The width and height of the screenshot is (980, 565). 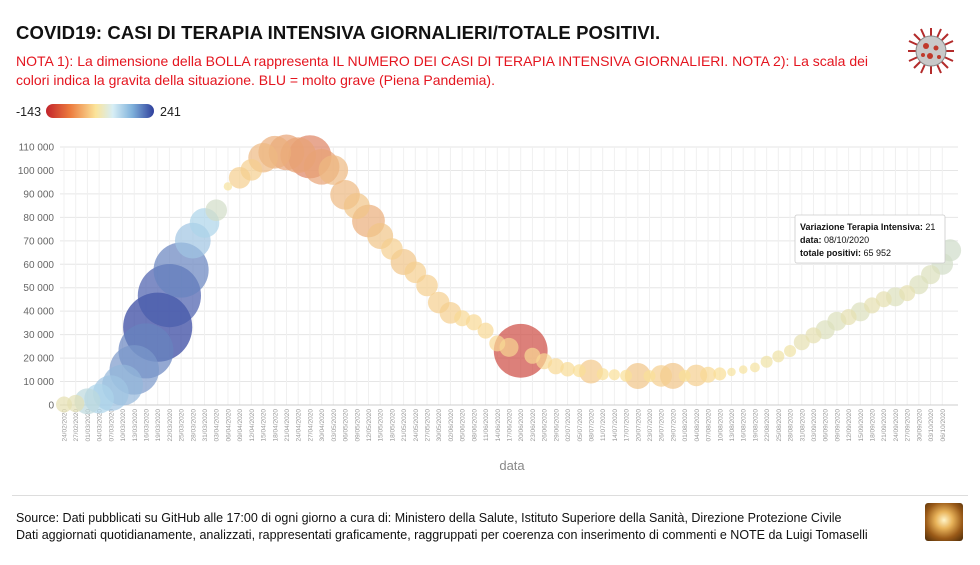 What do you see at coordinates (545, 425) in the screenshot?
I see `x-tick-label: 26/06/2020` at bounding box center [545, 425].